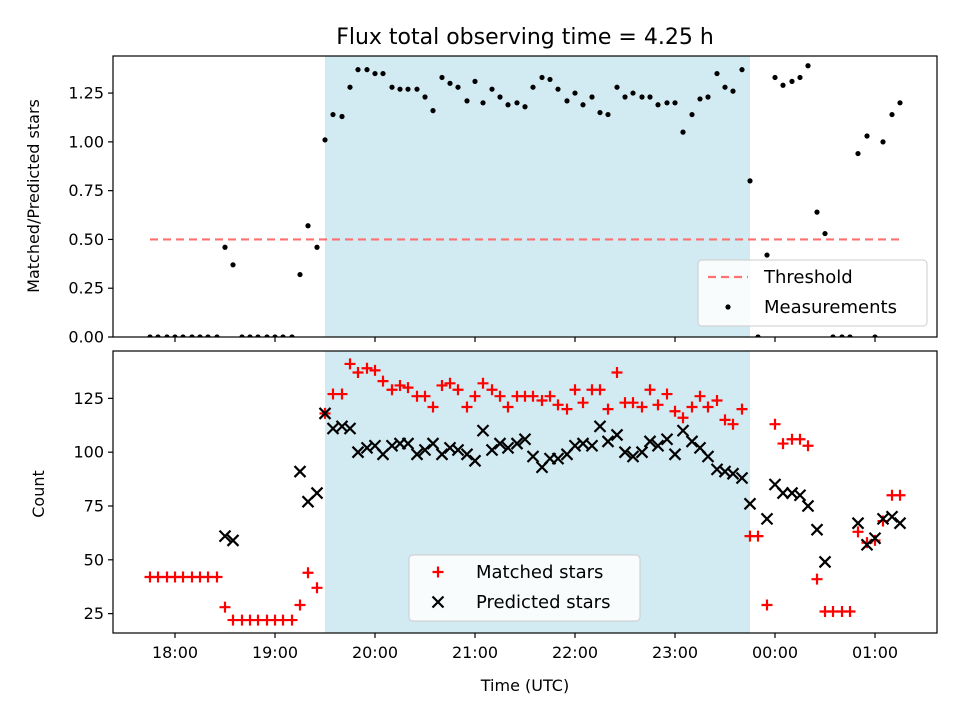 The height and width of the screenshot is (720, 960). Describe the element at coordinates (438, 572) in the screenshot. I see `legend-matched-swatch` at that location.